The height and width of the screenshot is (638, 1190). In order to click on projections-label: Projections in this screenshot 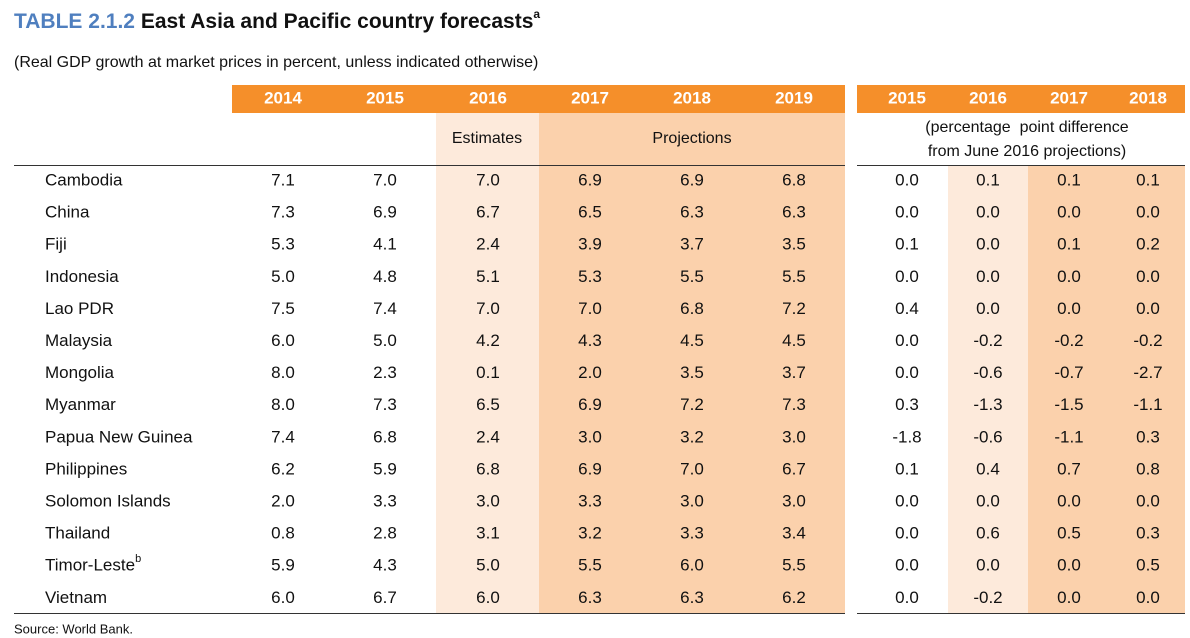, I will do `click(691, 138)`.